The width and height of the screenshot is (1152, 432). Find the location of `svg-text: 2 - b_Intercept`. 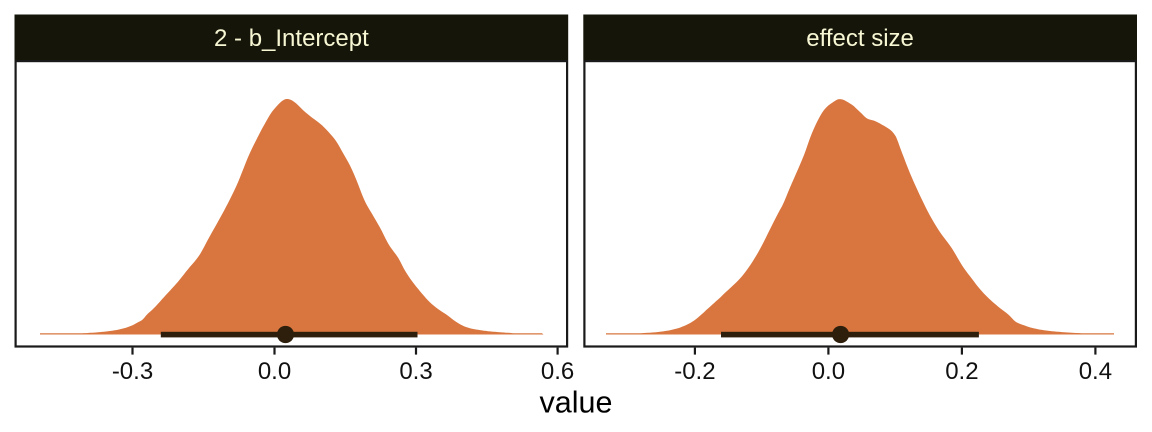

svg-text: 2 - b_Intercept is located at coordinates (291, 38).